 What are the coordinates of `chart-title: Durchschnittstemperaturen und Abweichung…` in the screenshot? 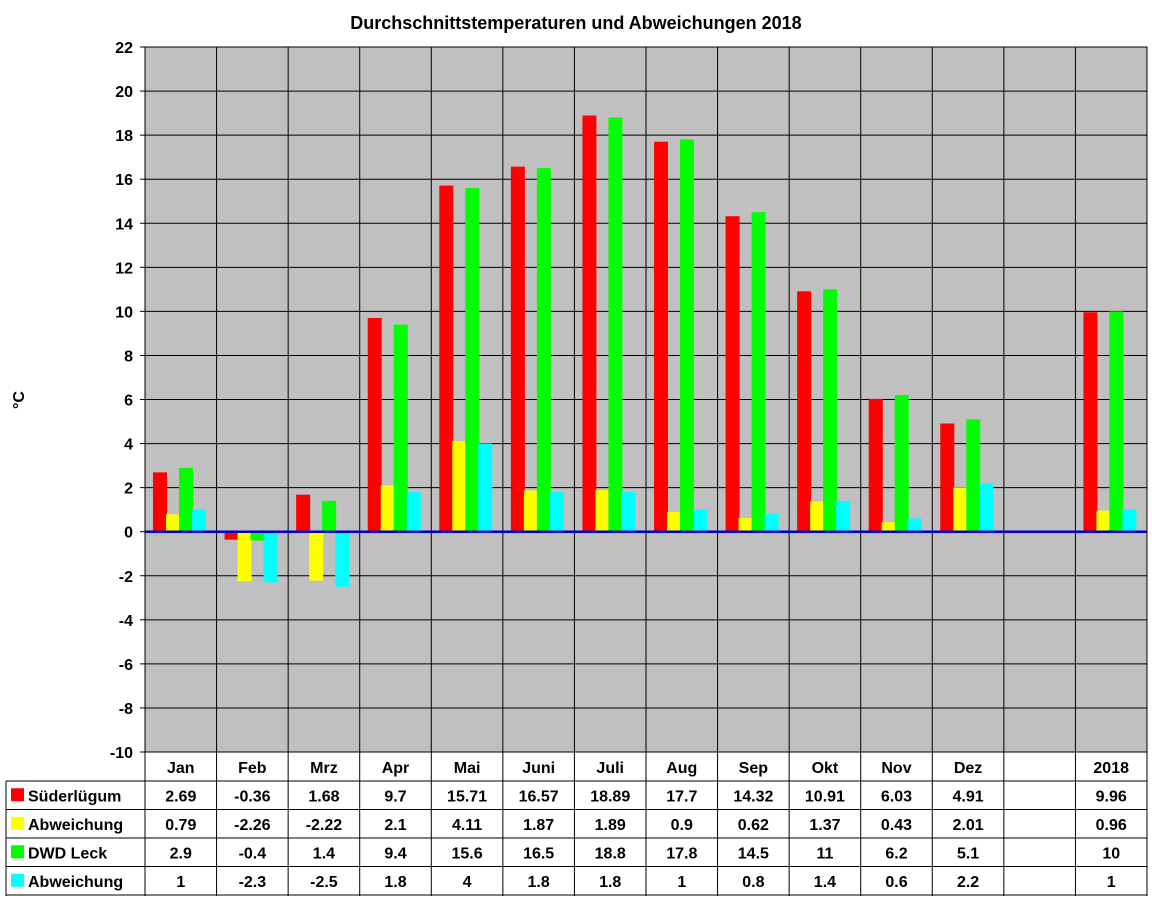 It's located at (575, 23).